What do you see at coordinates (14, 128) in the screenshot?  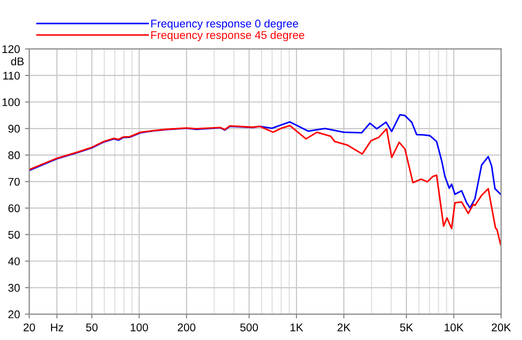 I see `y-tick-label: 90` at bounding box center [14, 128].